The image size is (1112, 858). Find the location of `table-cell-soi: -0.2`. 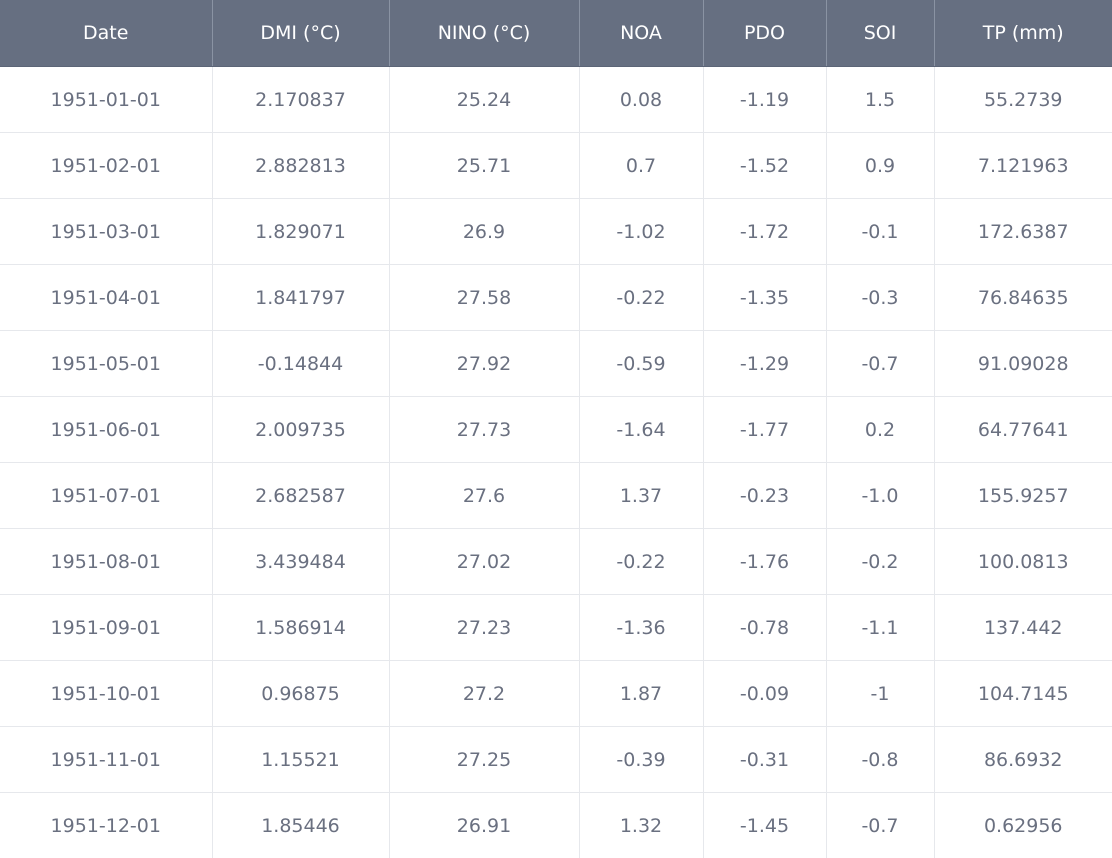

table-cell-soi: -0.2 is located at coordinates (880, 561).